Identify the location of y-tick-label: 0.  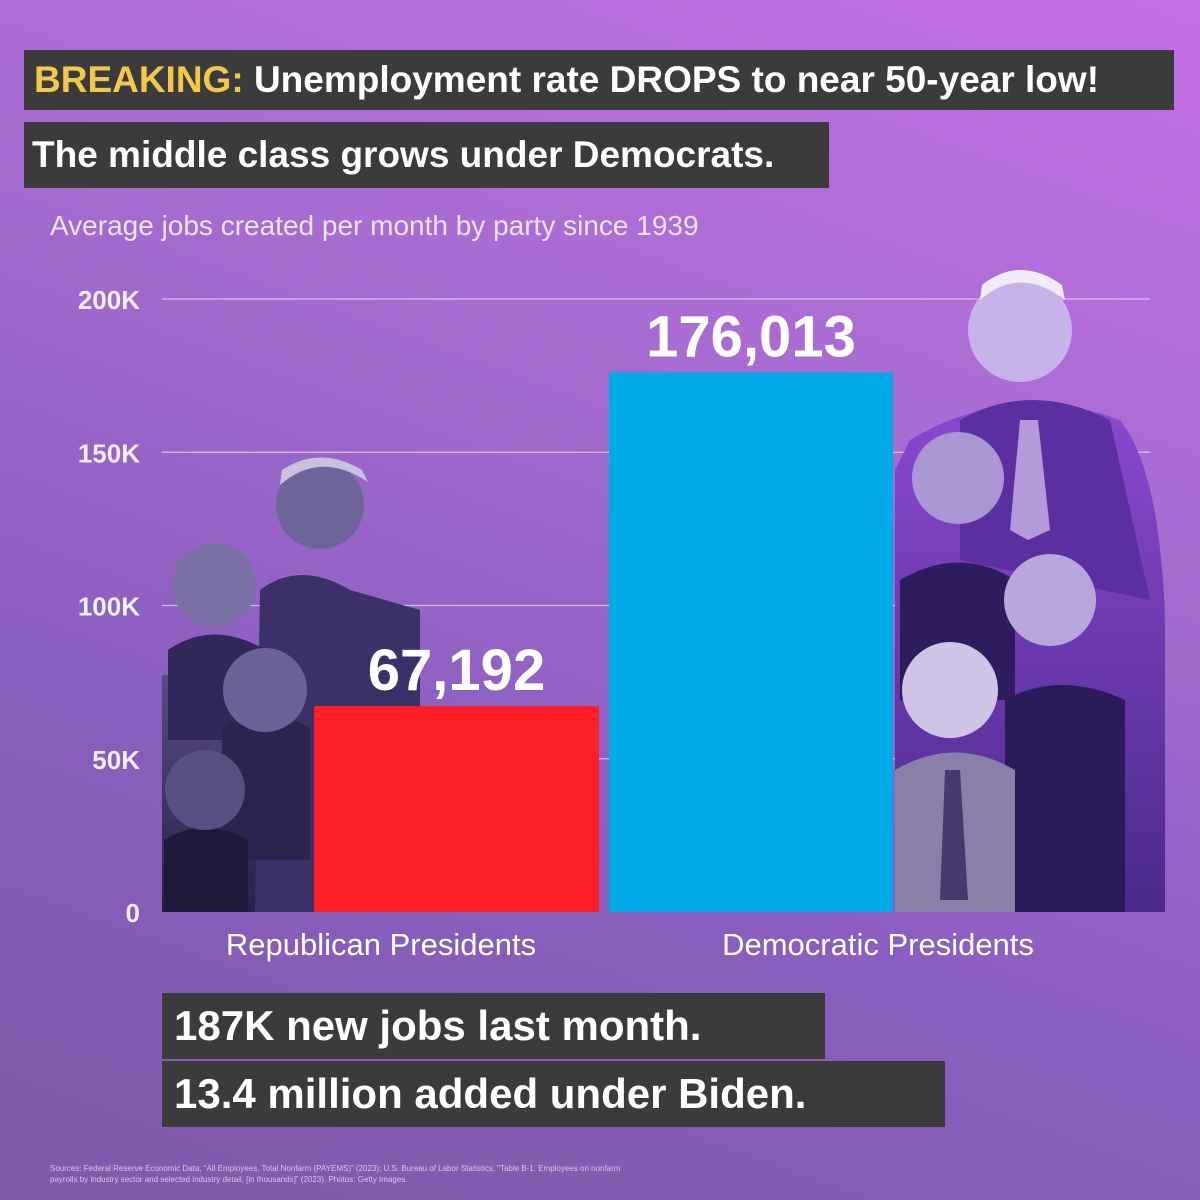
(133, 913).